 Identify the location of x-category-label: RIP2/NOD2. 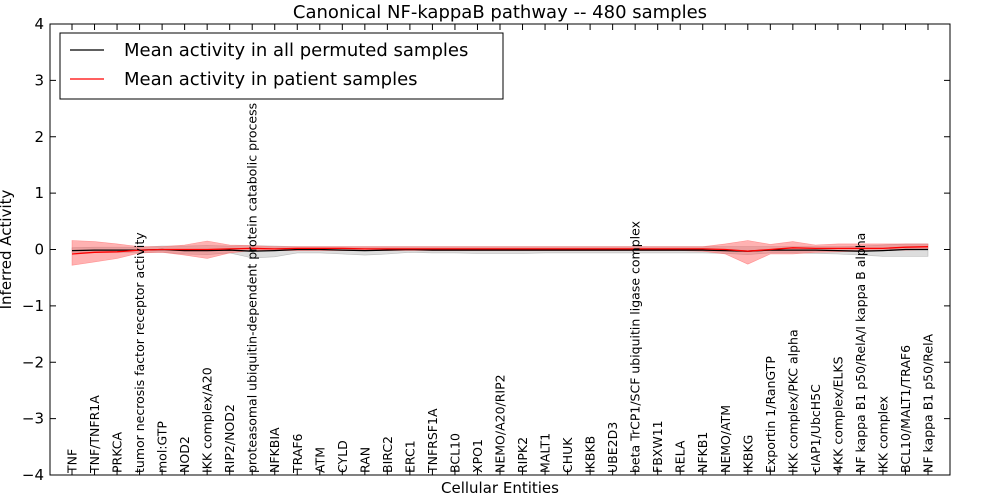
(229, 438).